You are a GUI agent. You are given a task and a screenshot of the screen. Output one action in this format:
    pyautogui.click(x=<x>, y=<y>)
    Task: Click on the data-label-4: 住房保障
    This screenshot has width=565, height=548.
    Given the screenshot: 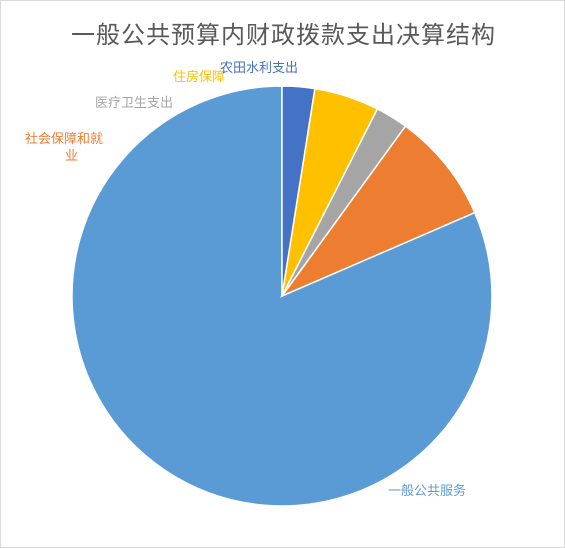 What is the action you would take?
    pyautogui.click(x=199, y=77)
    